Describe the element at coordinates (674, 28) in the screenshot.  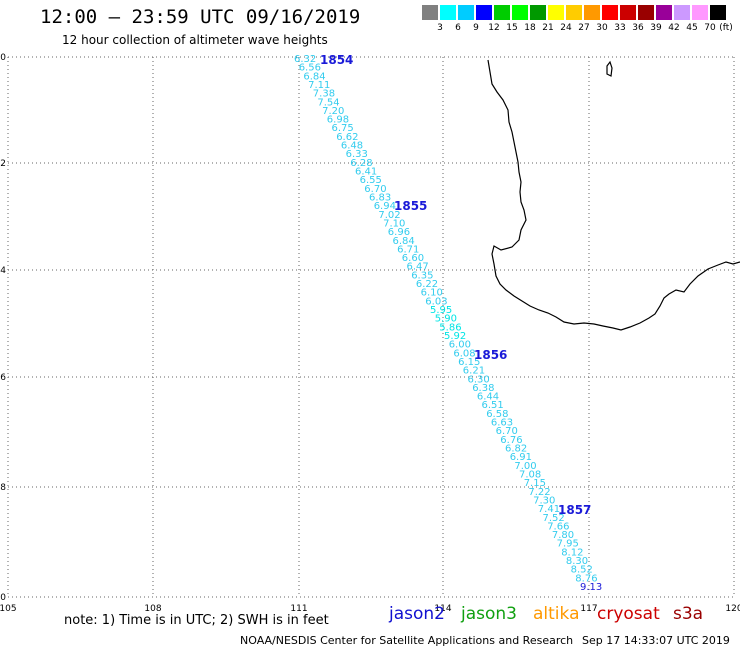
I see `legend-label: 42` at that location.